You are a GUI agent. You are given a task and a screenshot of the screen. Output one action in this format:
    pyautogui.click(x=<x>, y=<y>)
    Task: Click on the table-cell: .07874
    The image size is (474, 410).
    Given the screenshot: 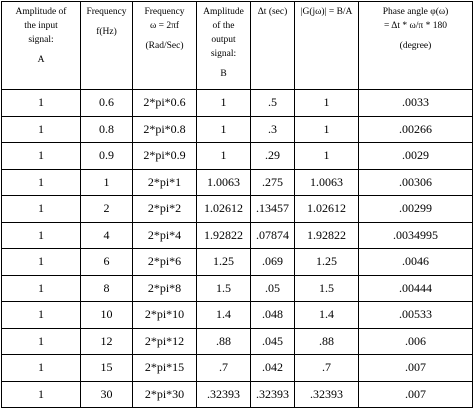 What is the action you would take?
    pyautogui.click(x=272, y=235)
    